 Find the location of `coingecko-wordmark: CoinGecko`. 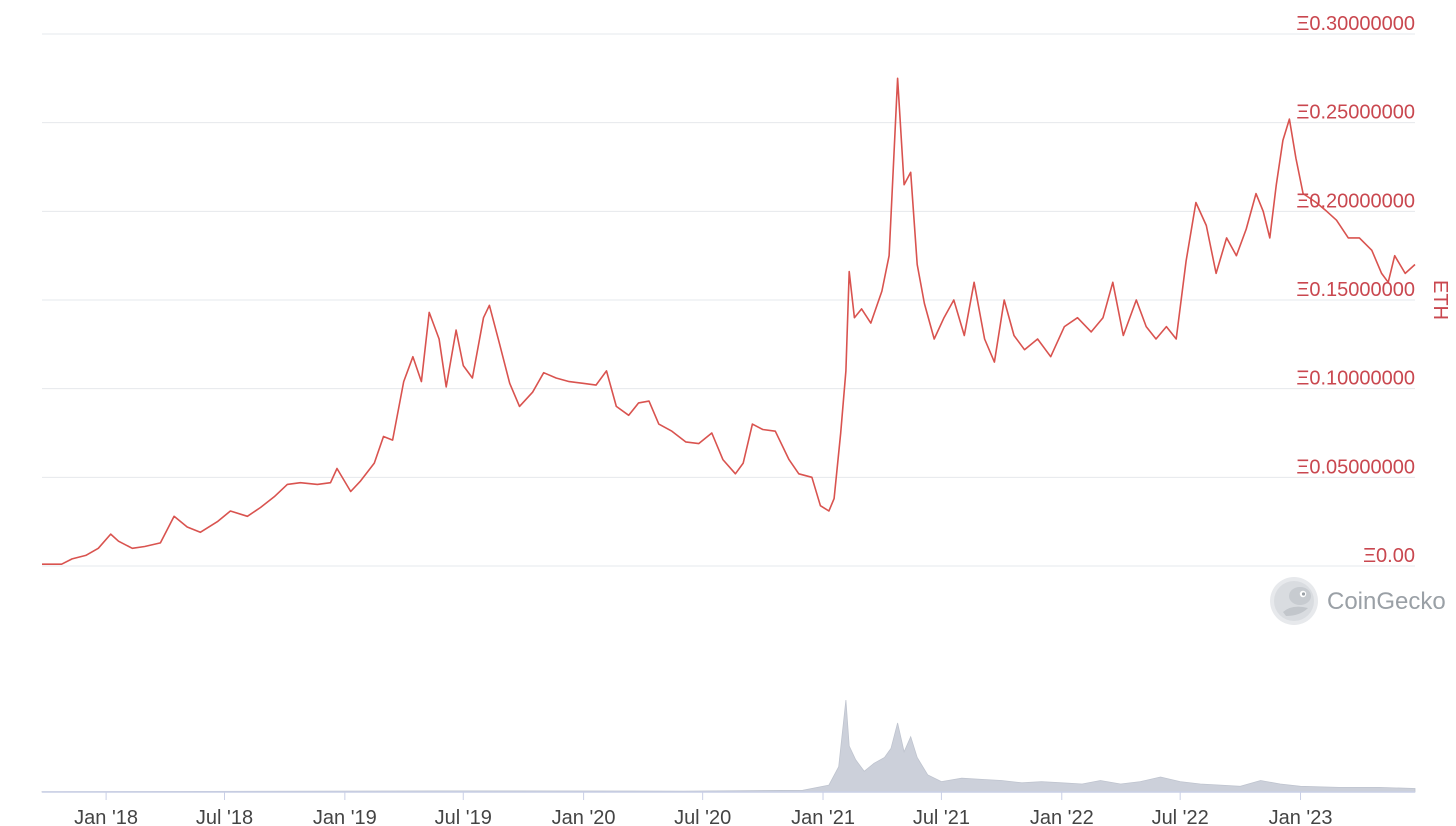

coingecko-wordmark: CoinGecko is located at coordinates (1386, 601).